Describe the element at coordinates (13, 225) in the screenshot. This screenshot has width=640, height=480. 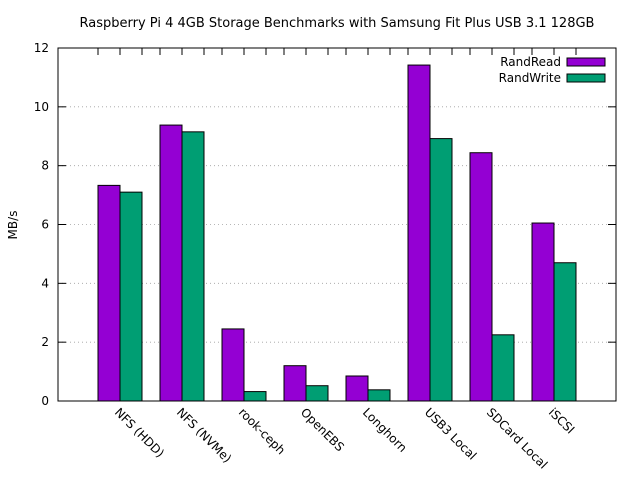
I see `y-axis-label: MB/s` at that location.